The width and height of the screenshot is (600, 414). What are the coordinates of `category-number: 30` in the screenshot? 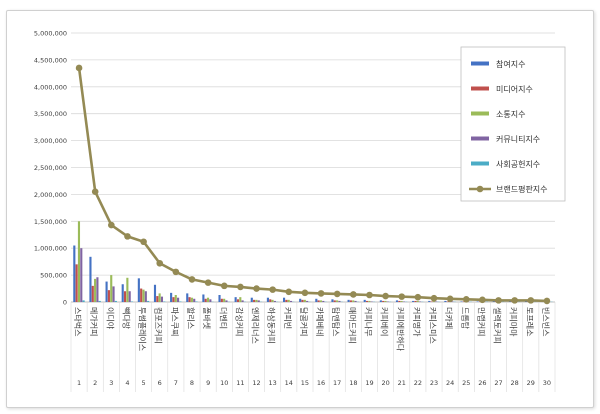 It's located at (547, 383).